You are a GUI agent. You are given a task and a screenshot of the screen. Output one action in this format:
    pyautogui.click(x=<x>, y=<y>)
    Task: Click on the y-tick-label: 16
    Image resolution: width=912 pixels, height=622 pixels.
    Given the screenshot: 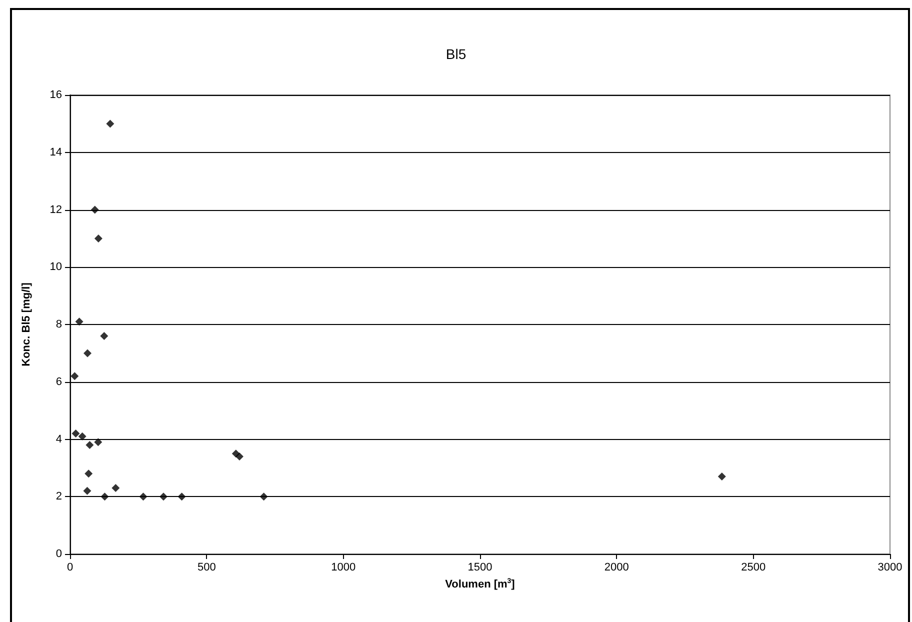 What is the action you would take?
    pyautogui.click(x=56, y=95)
    